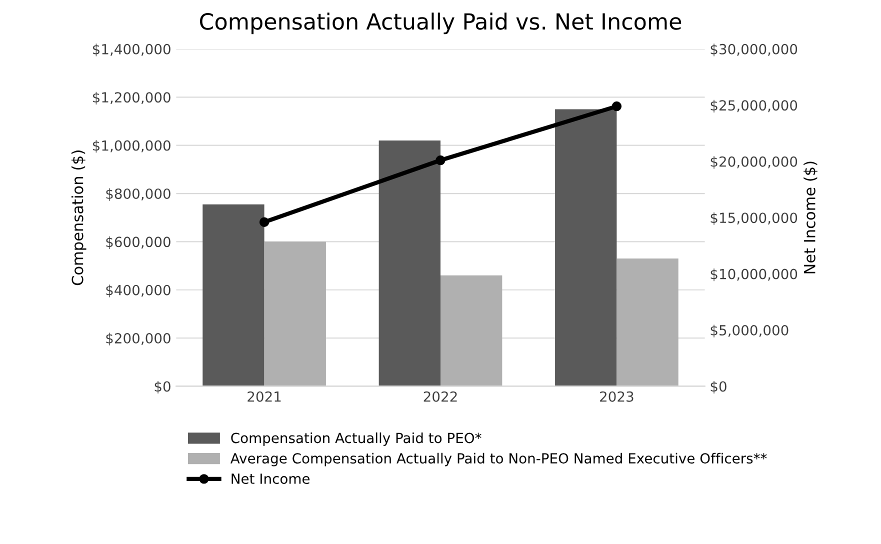 The height and width of the screenshot is (544, 881). I want to click on y2-tick-label: $15,000,000, so click(754, 218).